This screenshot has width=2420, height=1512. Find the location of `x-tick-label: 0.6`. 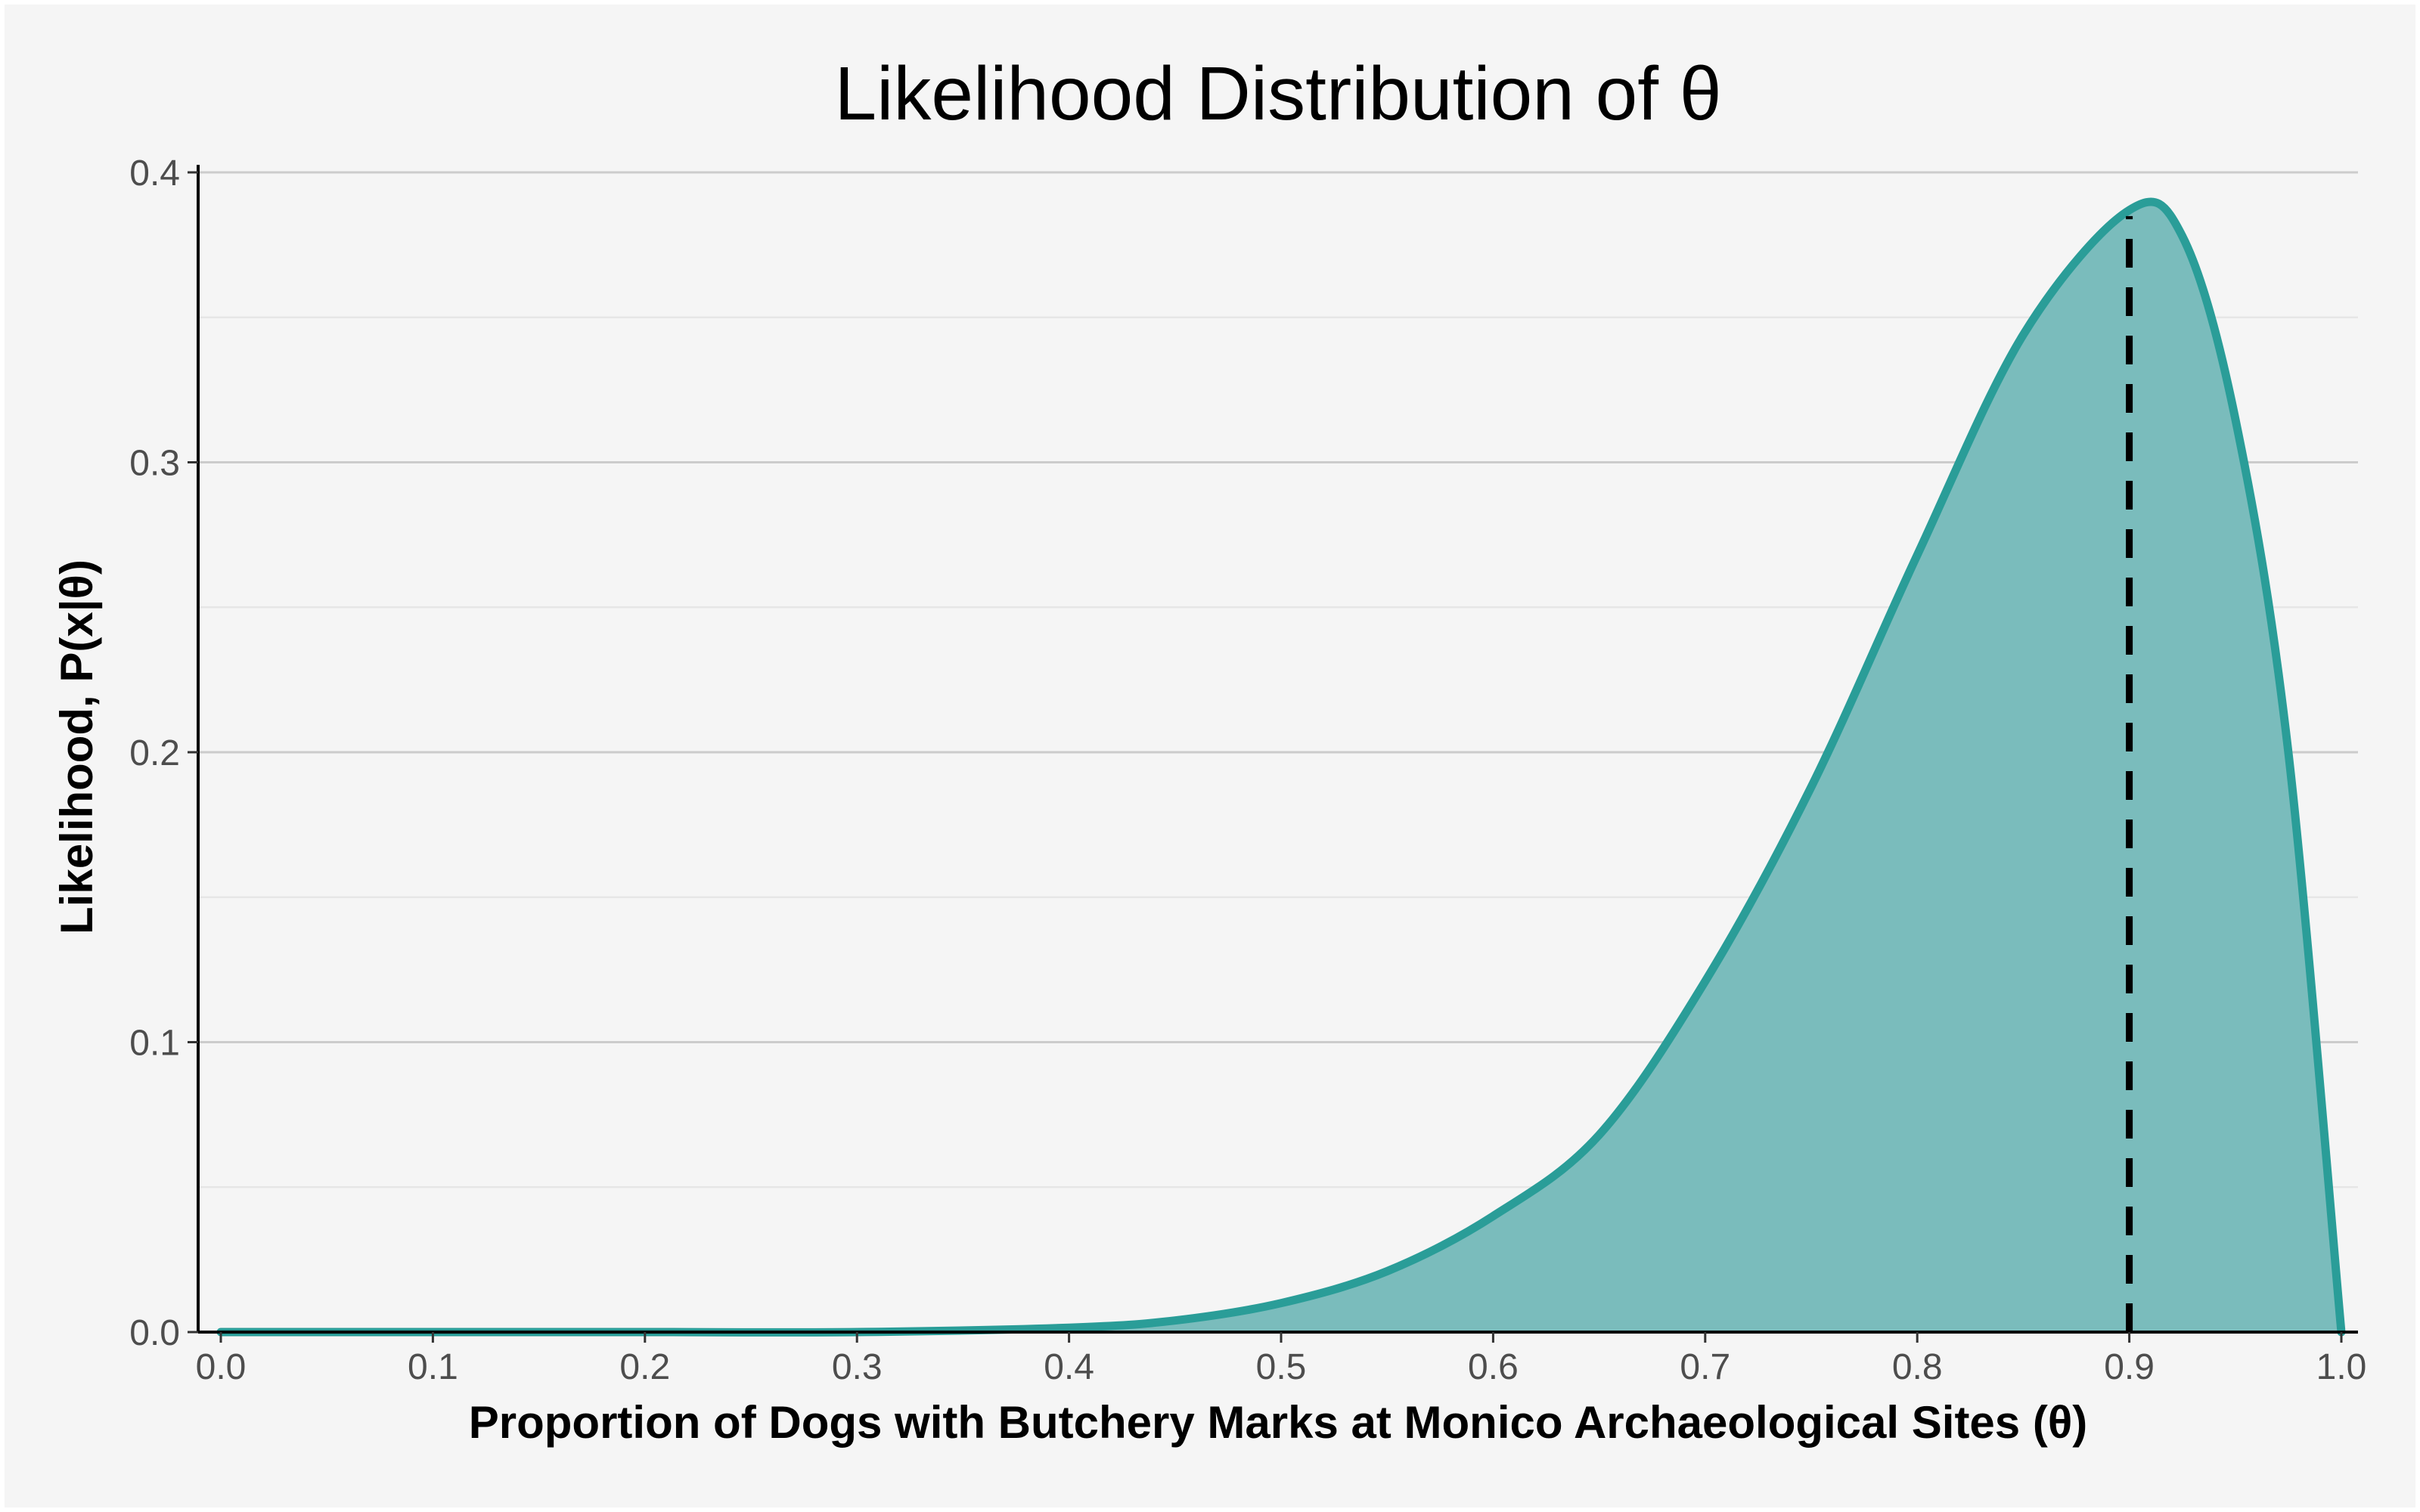

x-tick-label: 0.6 is located at coordinates (1493, 1367).